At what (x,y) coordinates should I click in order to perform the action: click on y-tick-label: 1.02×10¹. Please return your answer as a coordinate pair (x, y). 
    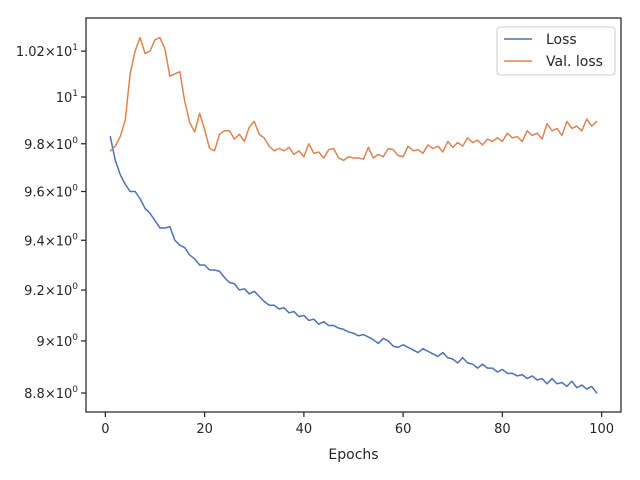
    Looking at the image, I should click on (47, 51).